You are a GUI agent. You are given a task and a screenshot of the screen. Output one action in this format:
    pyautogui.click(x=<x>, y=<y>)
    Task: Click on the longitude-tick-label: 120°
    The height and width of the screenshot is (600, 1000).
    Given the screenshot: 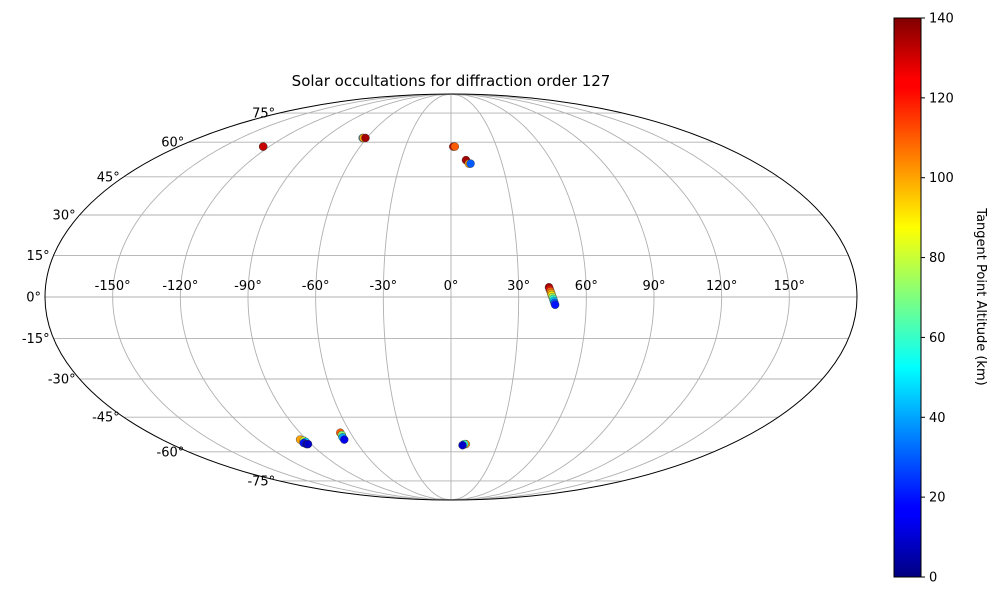 What is the action you would take?
    pyautogui.click(x=721, y=286)
    